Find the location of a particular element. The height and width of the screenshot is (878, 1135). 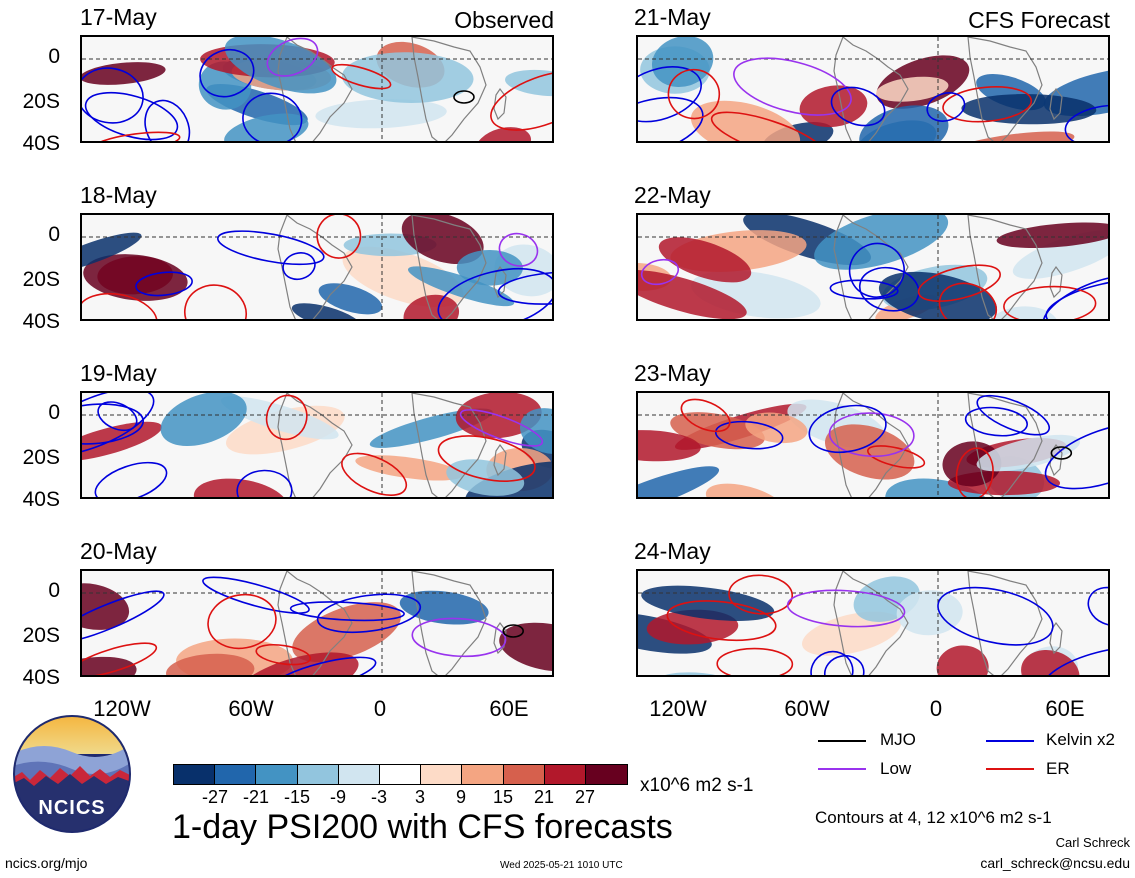

ncics-logo: NCICS is located at coordinates (72, 774).